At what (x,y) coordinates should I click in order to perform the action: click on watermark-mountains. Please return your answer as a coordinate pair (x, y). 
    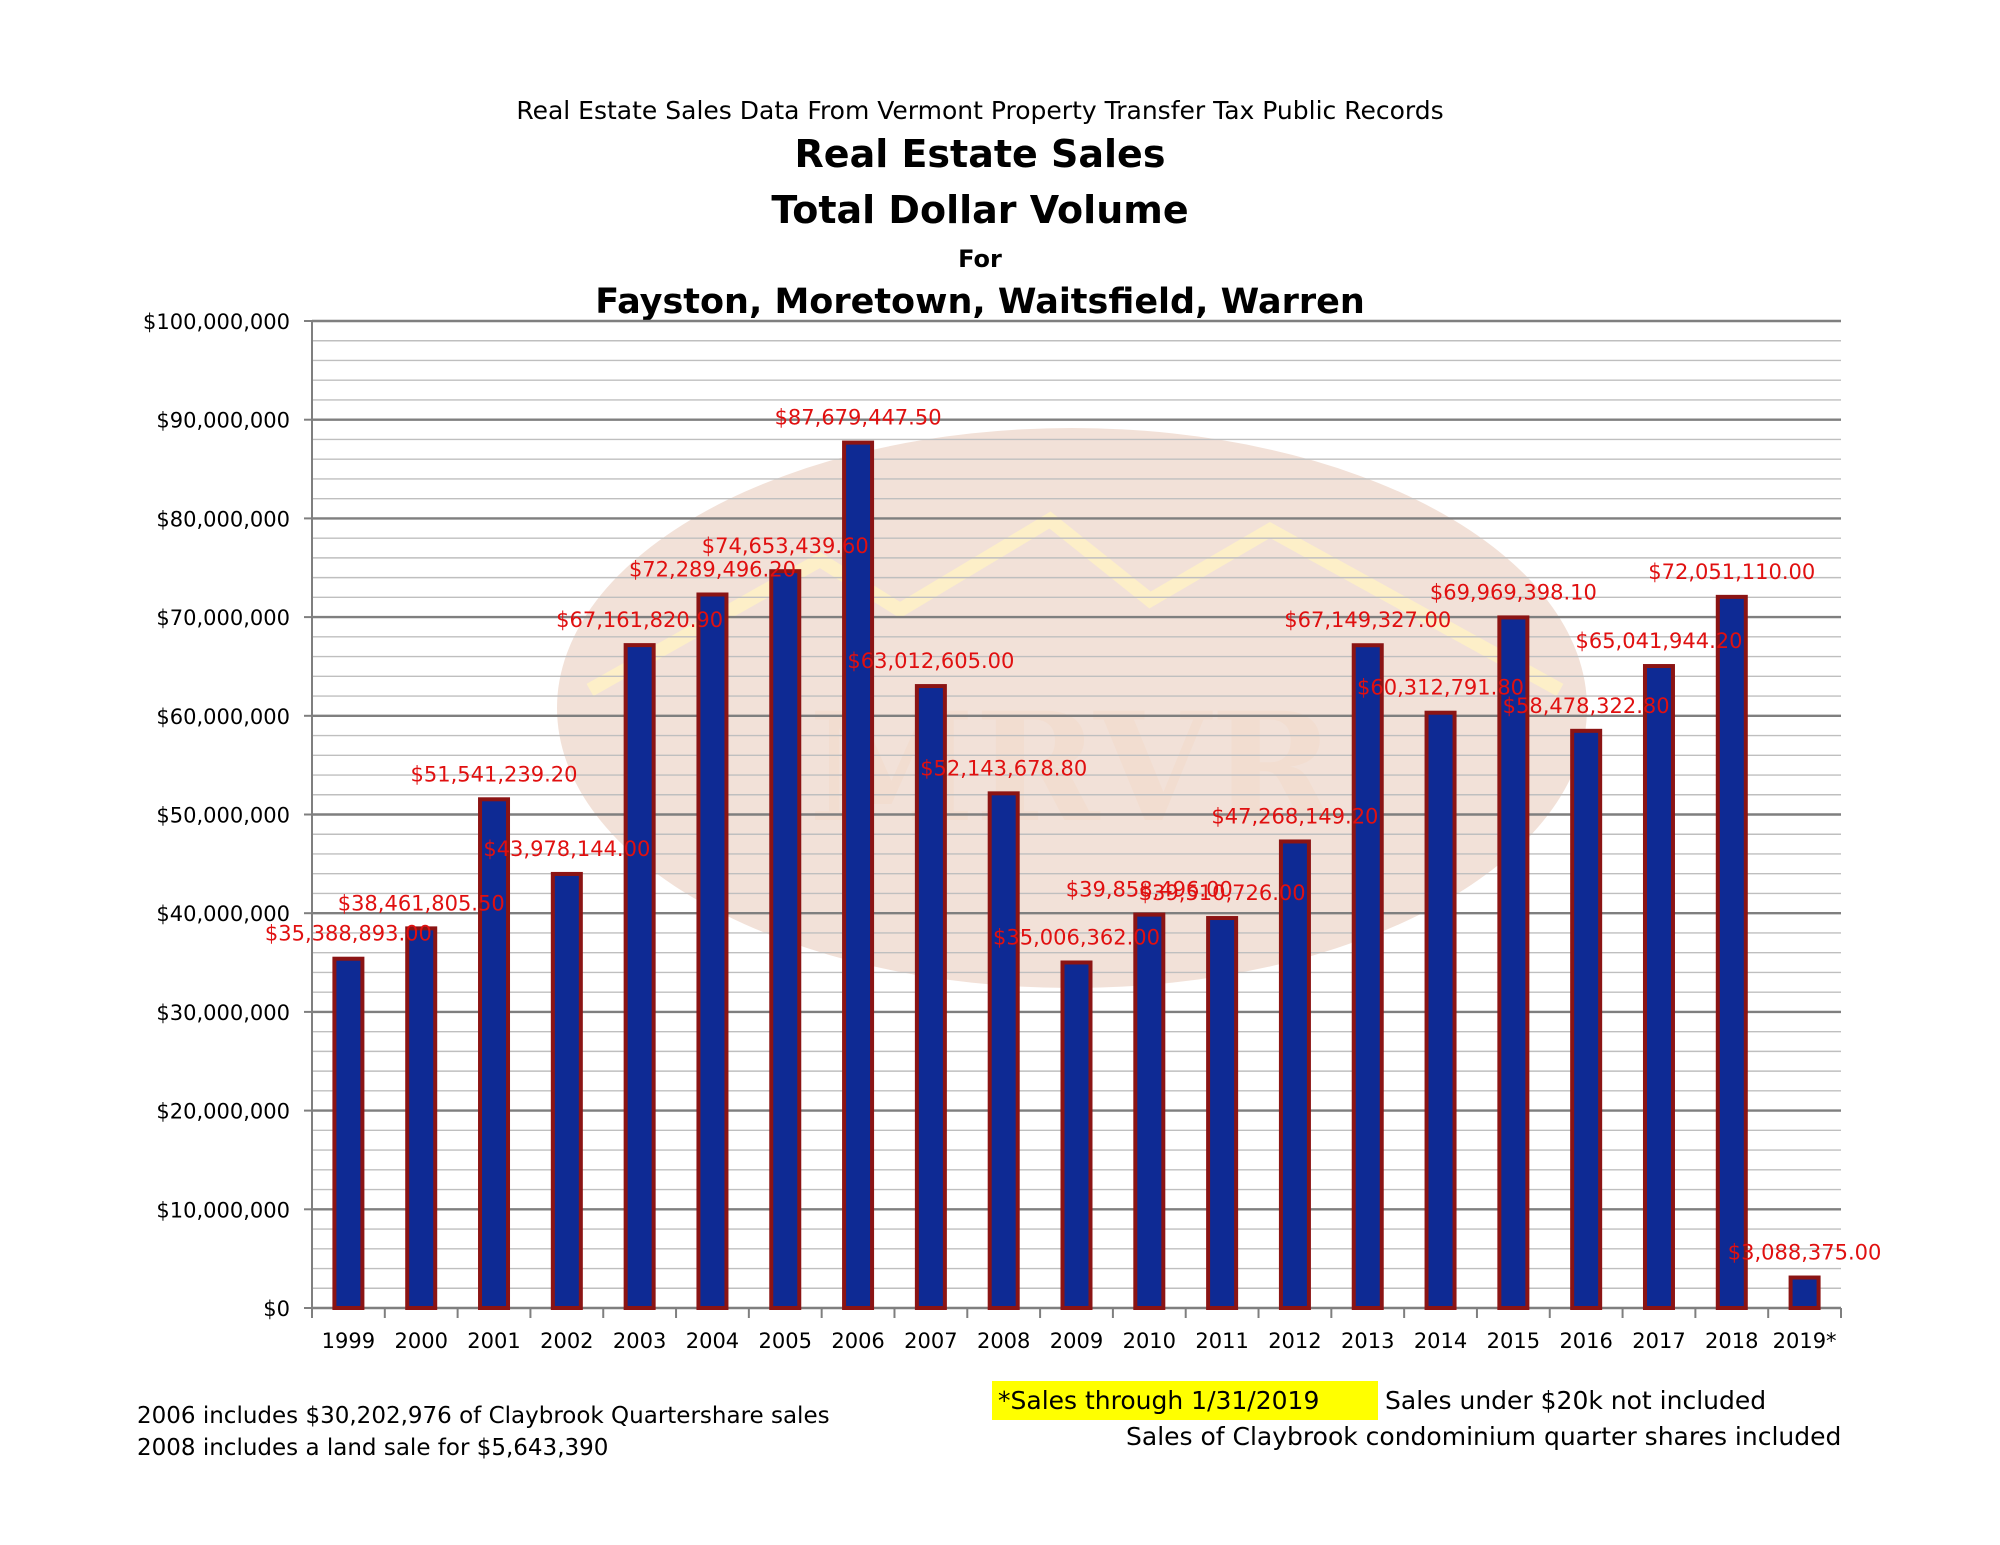
    Looking at the image, I should click on (1075, 604).